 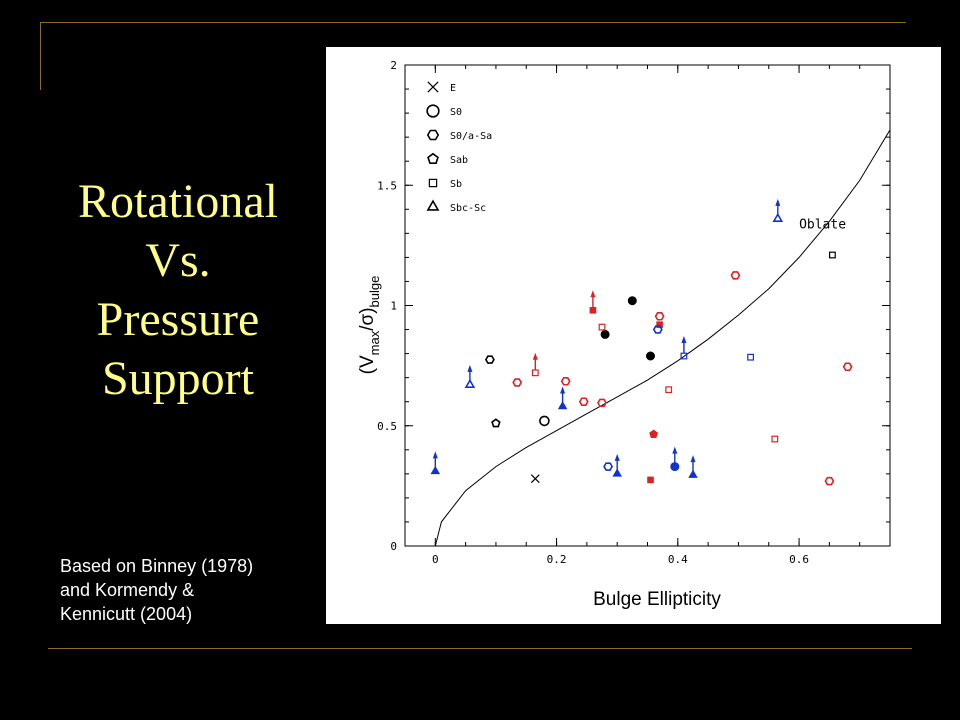 What do you see at coordinates (178, 290) in the screenshot?
I see `slide-title: Rotational Vs. Pressure Support` at bounding box center [178, 290].